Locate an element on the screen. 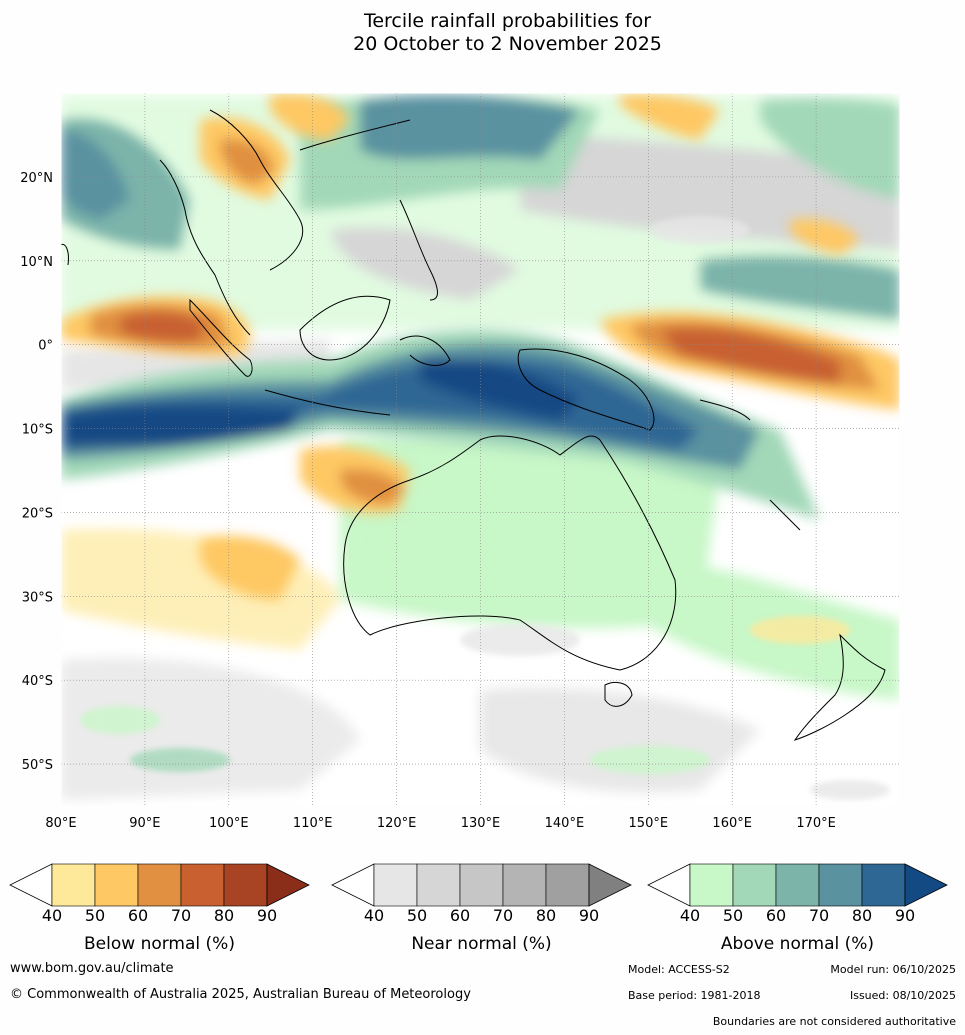 Image resolution: width=965 pixels, height=1035 pixels. coastline-sumatra is located at coordinates (221, 337).